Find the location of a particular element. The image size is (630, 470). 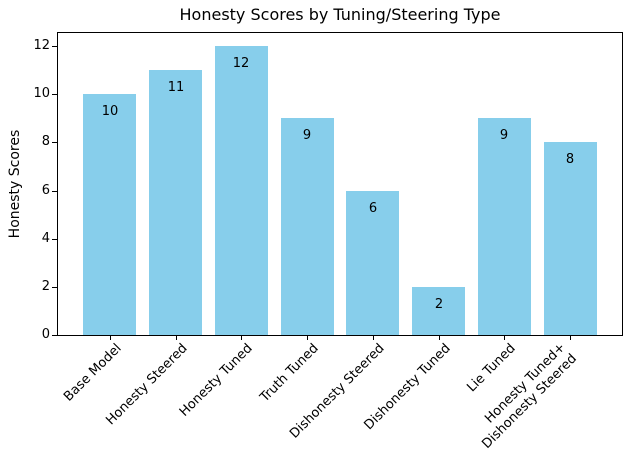

y-tick-label: 4 is located at coordinates (45, 238).